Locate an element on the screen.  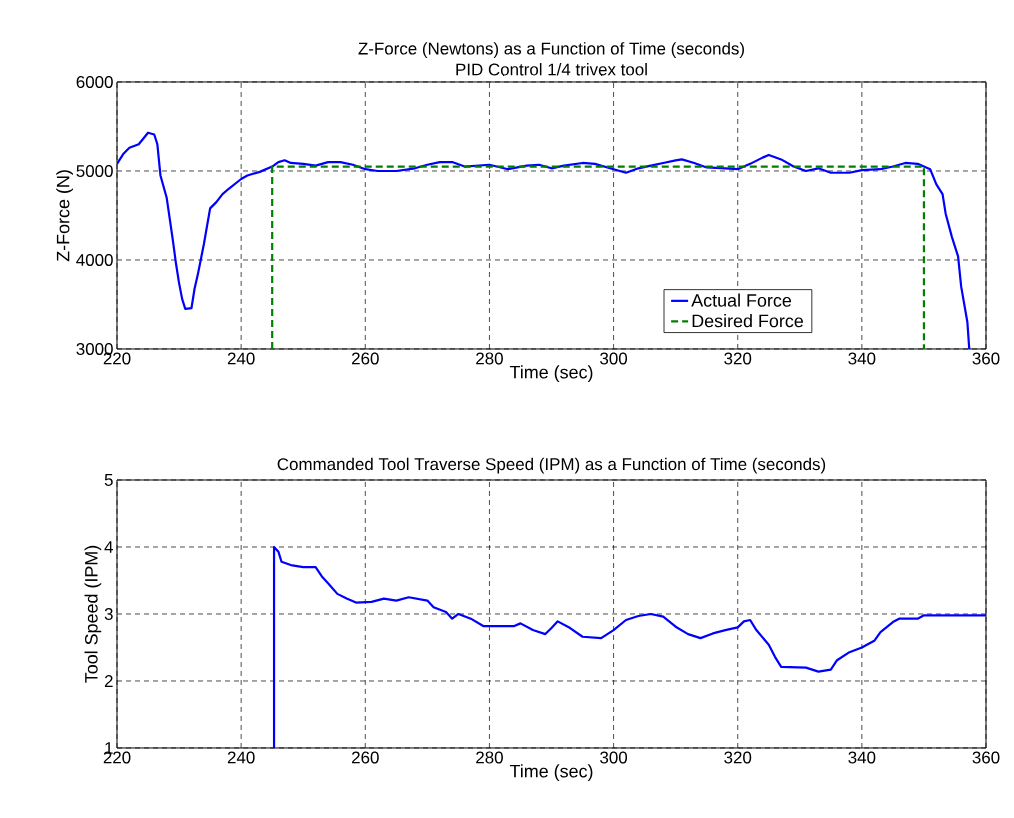
chart-subtitle: PID Control 1/4 trivex tool is located at coordinates (551, 69).